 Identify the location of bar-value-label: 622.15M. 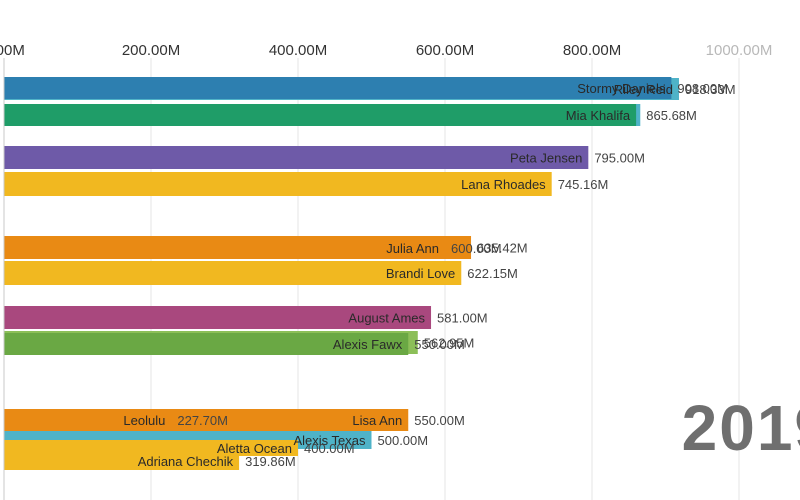
(492, 273).